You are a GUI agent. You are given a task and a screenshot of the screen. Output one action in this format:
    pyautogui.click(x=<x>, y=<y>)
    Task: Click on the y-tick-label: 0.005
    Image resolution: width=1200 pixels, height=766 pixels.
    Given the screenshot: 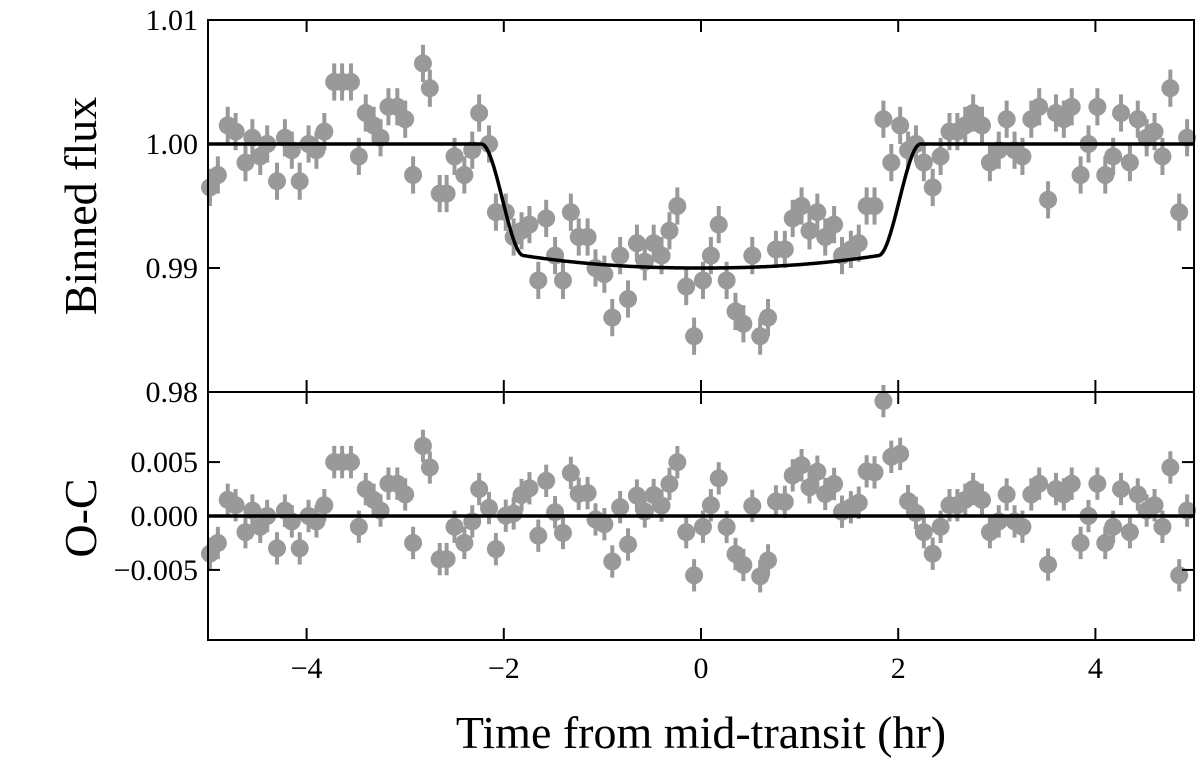 What is the action you would take?
    pyautogui.click(x=165, y=462)
    